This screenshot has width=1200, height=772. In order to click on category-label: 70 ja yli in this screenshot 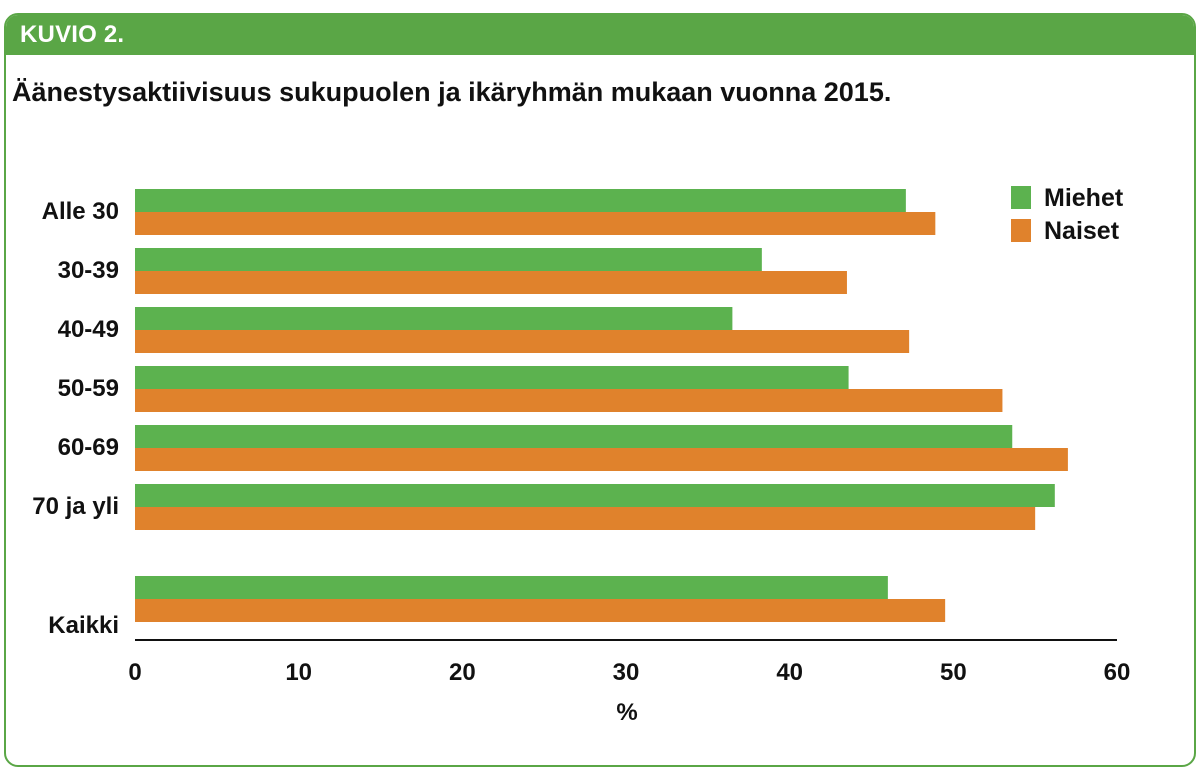, I will do `click(75, 506)`.